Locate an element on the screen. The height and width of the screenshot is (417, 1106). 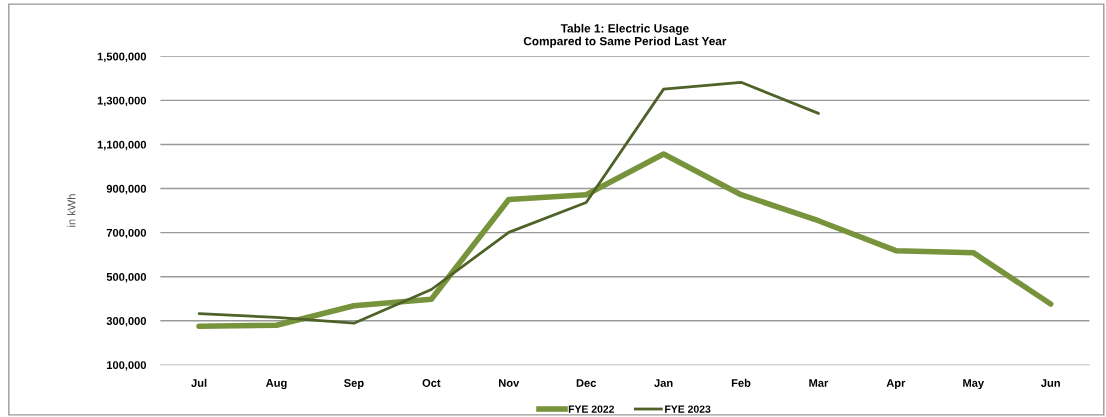
x-tick-label: Dec is located at coordinates (586, 383).